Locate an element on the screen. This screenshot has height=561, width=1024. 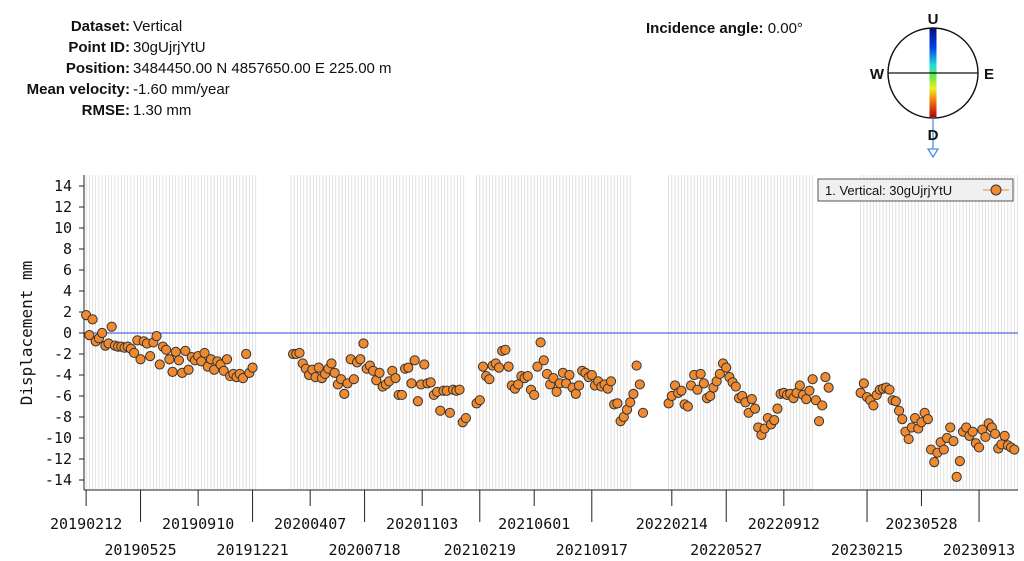
y-tick-label: 8 is located at coordinates (67, 249).